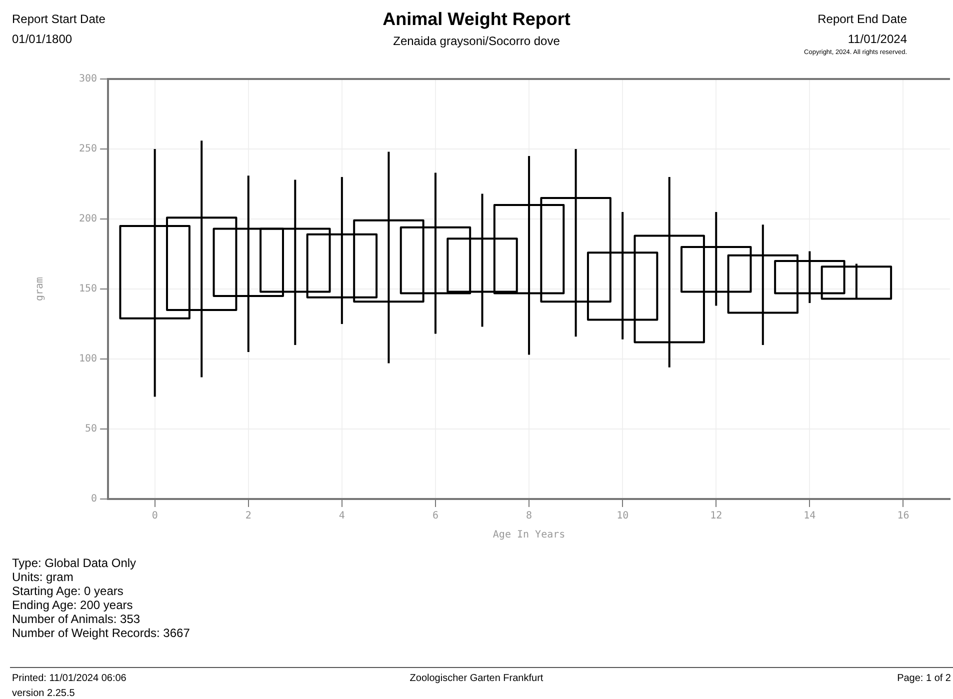 The image size is (953, 699). I want to click on y-axis-title: gram, so click(40, 289).